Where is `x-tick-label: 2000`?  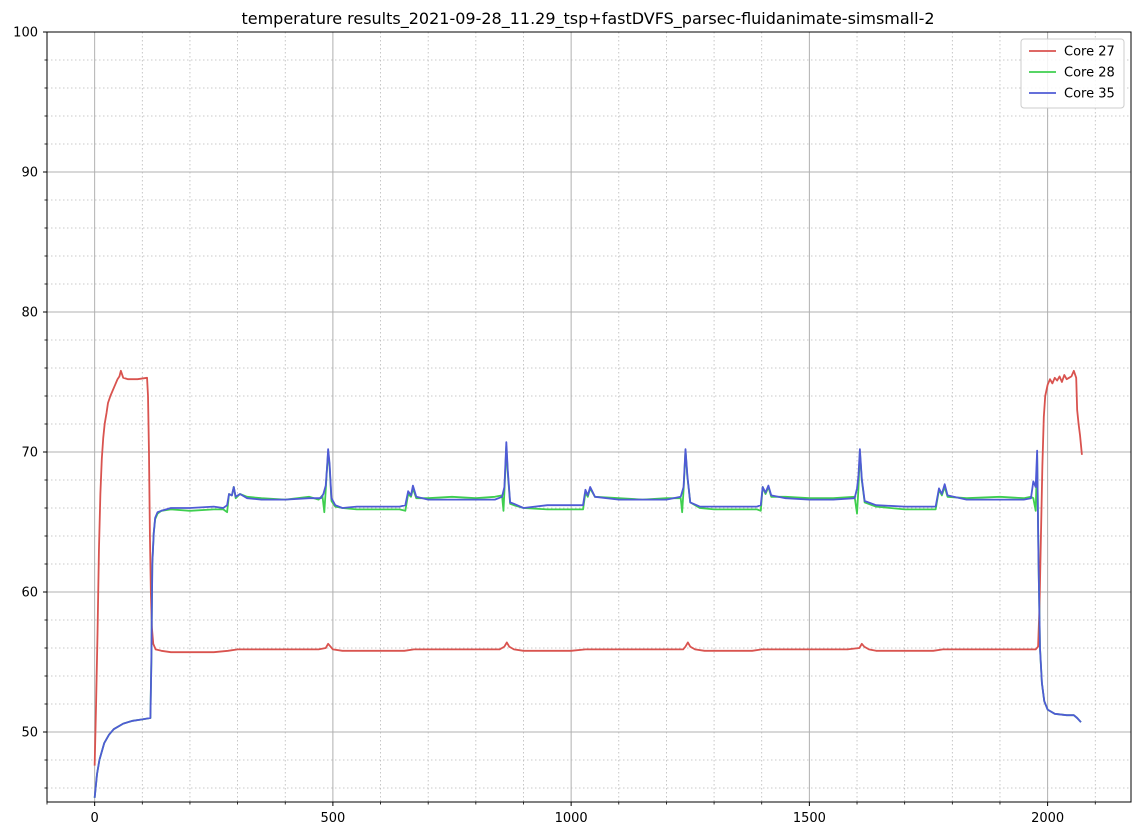
x-tick-label: 2000 is located at coordinates (1047, 818).